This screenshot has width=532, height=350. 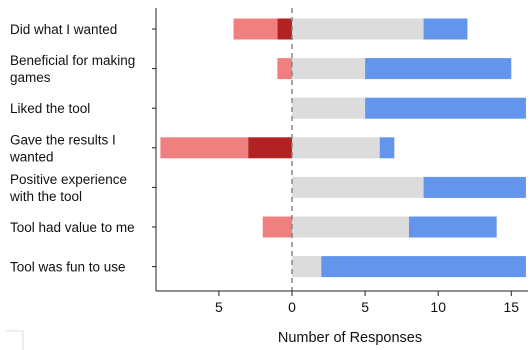 I want to click on bar-segment-row5-s1, so click(x=277, y=227).